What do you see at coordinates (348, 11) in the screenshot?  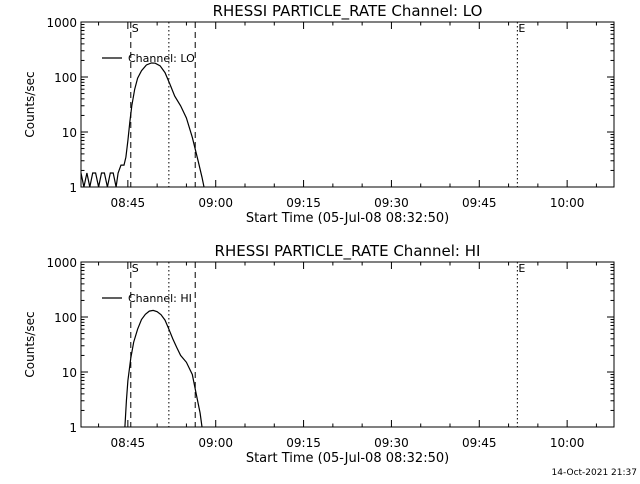 I see `chart-title: RHESSI PARTICLE_RATE Channel: LO` at bounding box center [348, 11].